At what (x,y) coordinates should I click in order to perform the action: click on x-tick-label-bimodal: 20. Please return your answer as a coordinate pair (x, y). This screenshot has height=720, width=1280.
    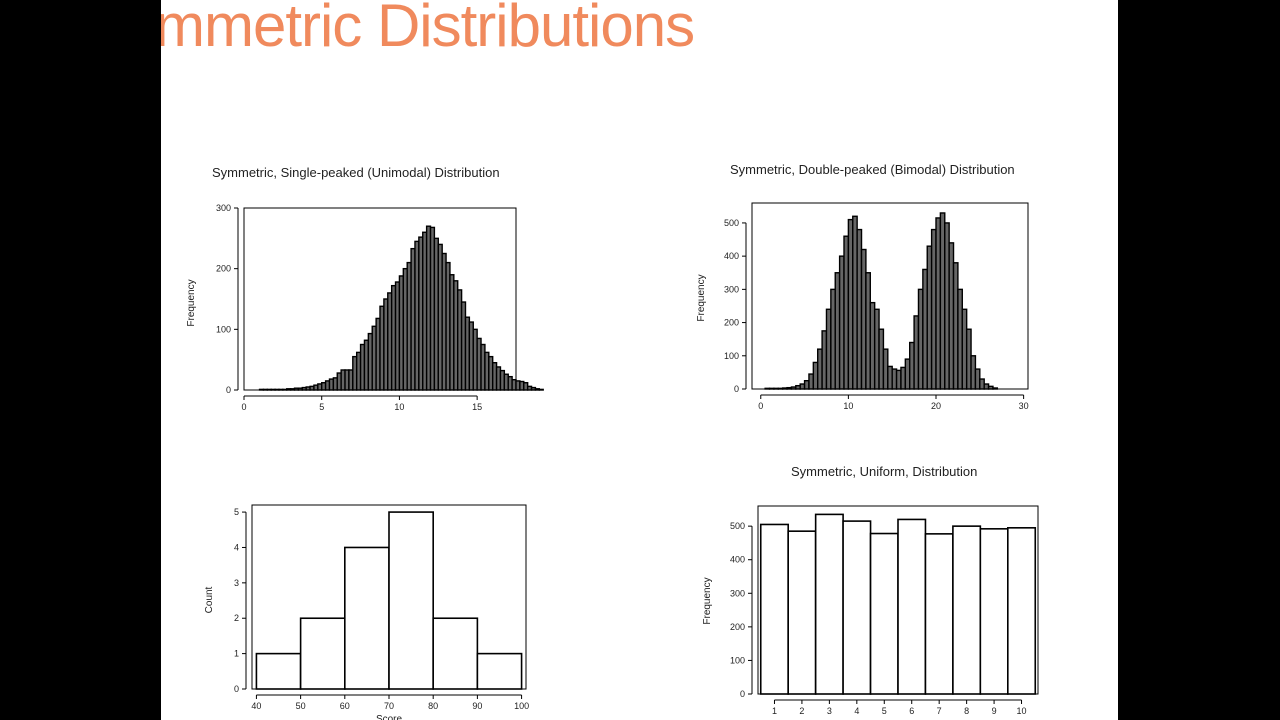
    Looking at the image, I should click on (936, 406).